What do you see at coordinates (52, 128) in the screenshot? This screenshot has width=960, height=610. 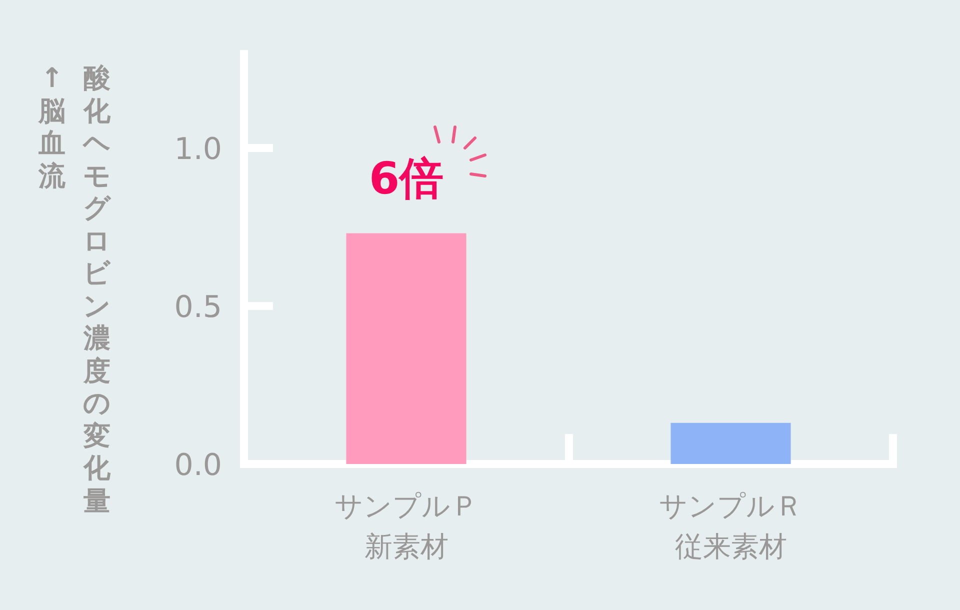 I see `text: ↑ 脳血流` at bounding box center [52, 128].